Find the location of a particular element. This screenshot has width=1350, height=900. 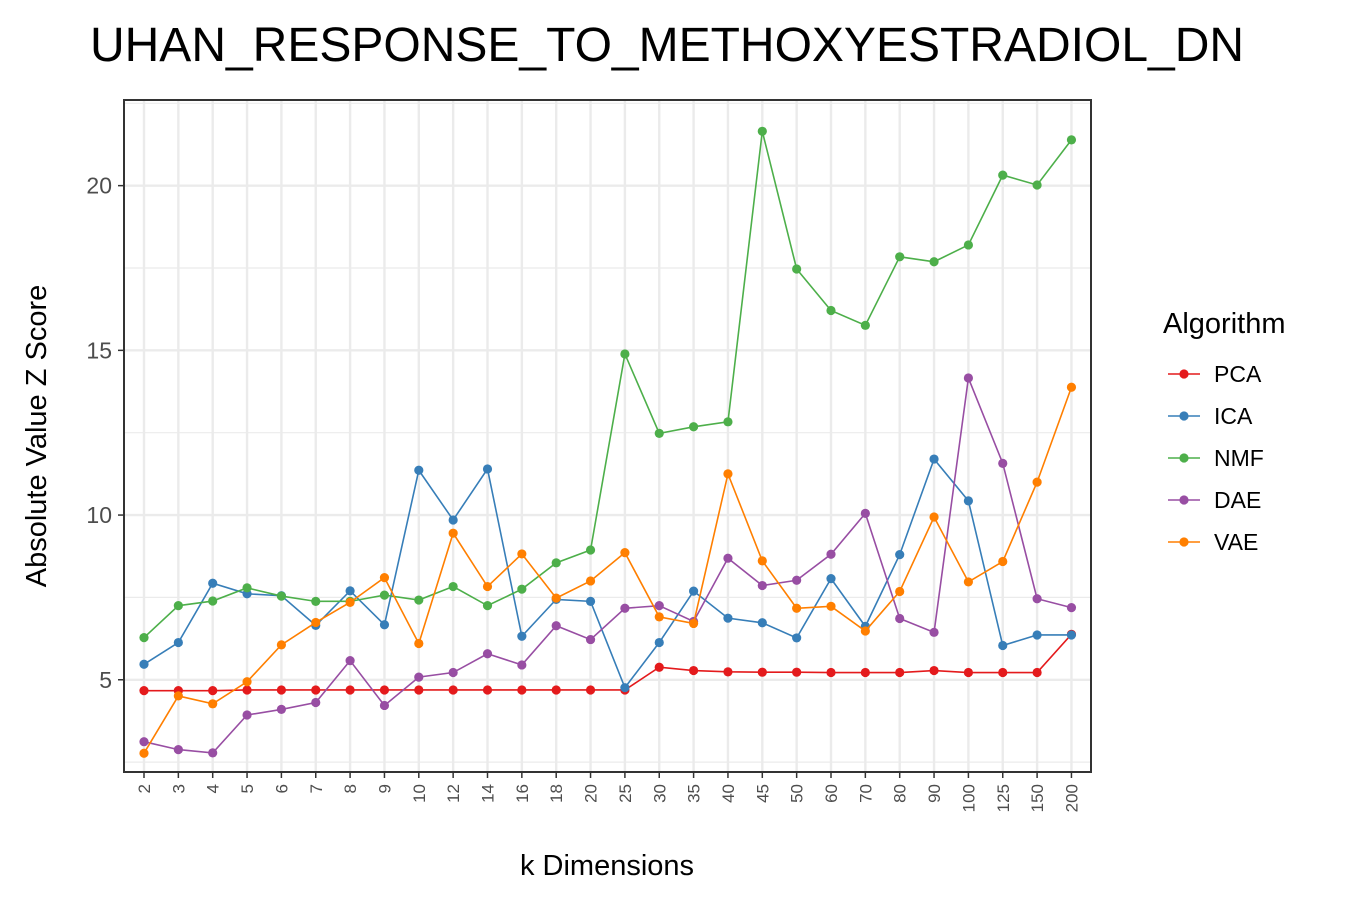

x-tick-label: 90 is located at coordinates (934, 793).